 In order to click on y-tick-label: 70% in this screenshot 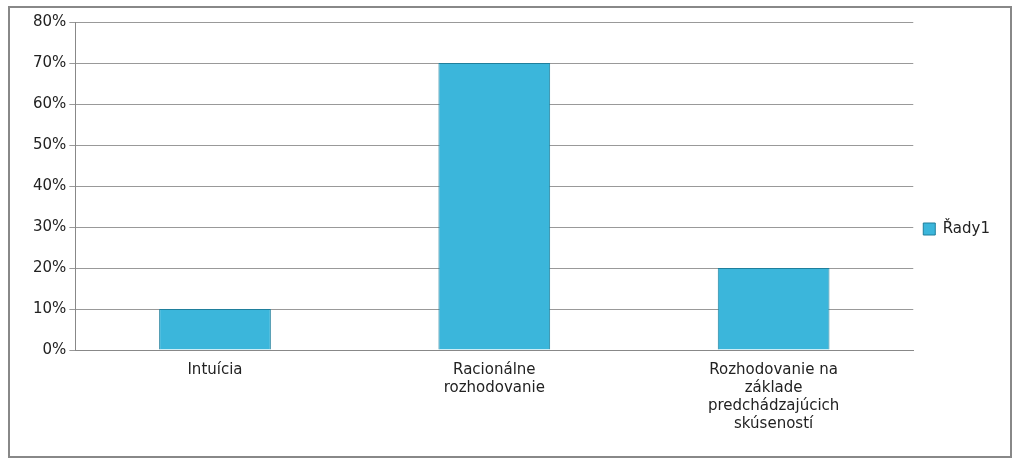, I will do `click(50, 61)`.